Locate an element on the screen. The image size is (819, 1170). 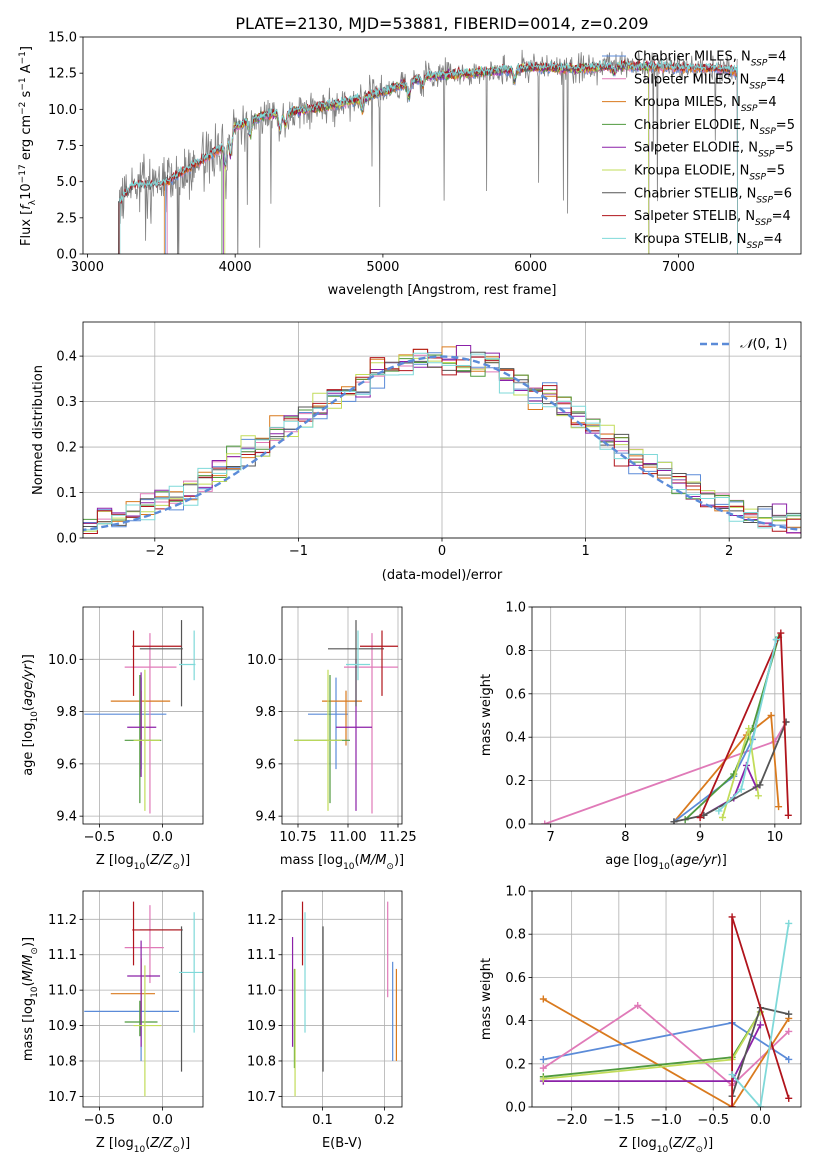
label-part: age/yr is located at coordinates (696, 860).